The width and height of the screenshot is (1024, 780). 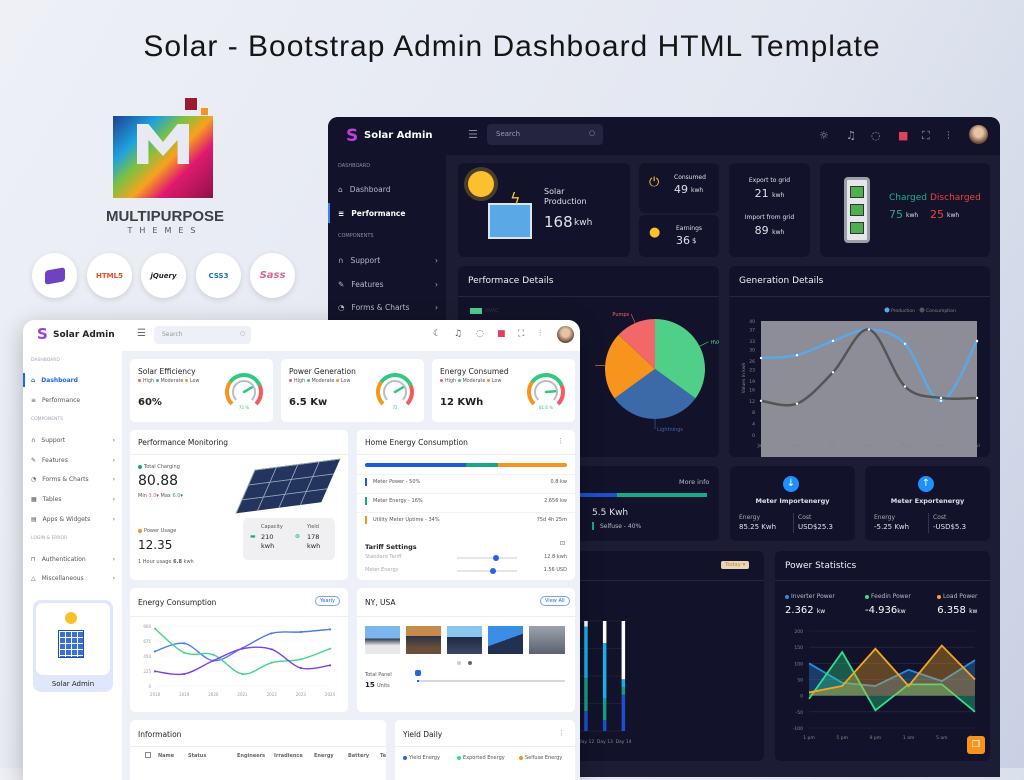 What do you see at coordinates (359, 756) in the screenshot?
I see `table-column-header: Battery` at bounding box center [359, 756].